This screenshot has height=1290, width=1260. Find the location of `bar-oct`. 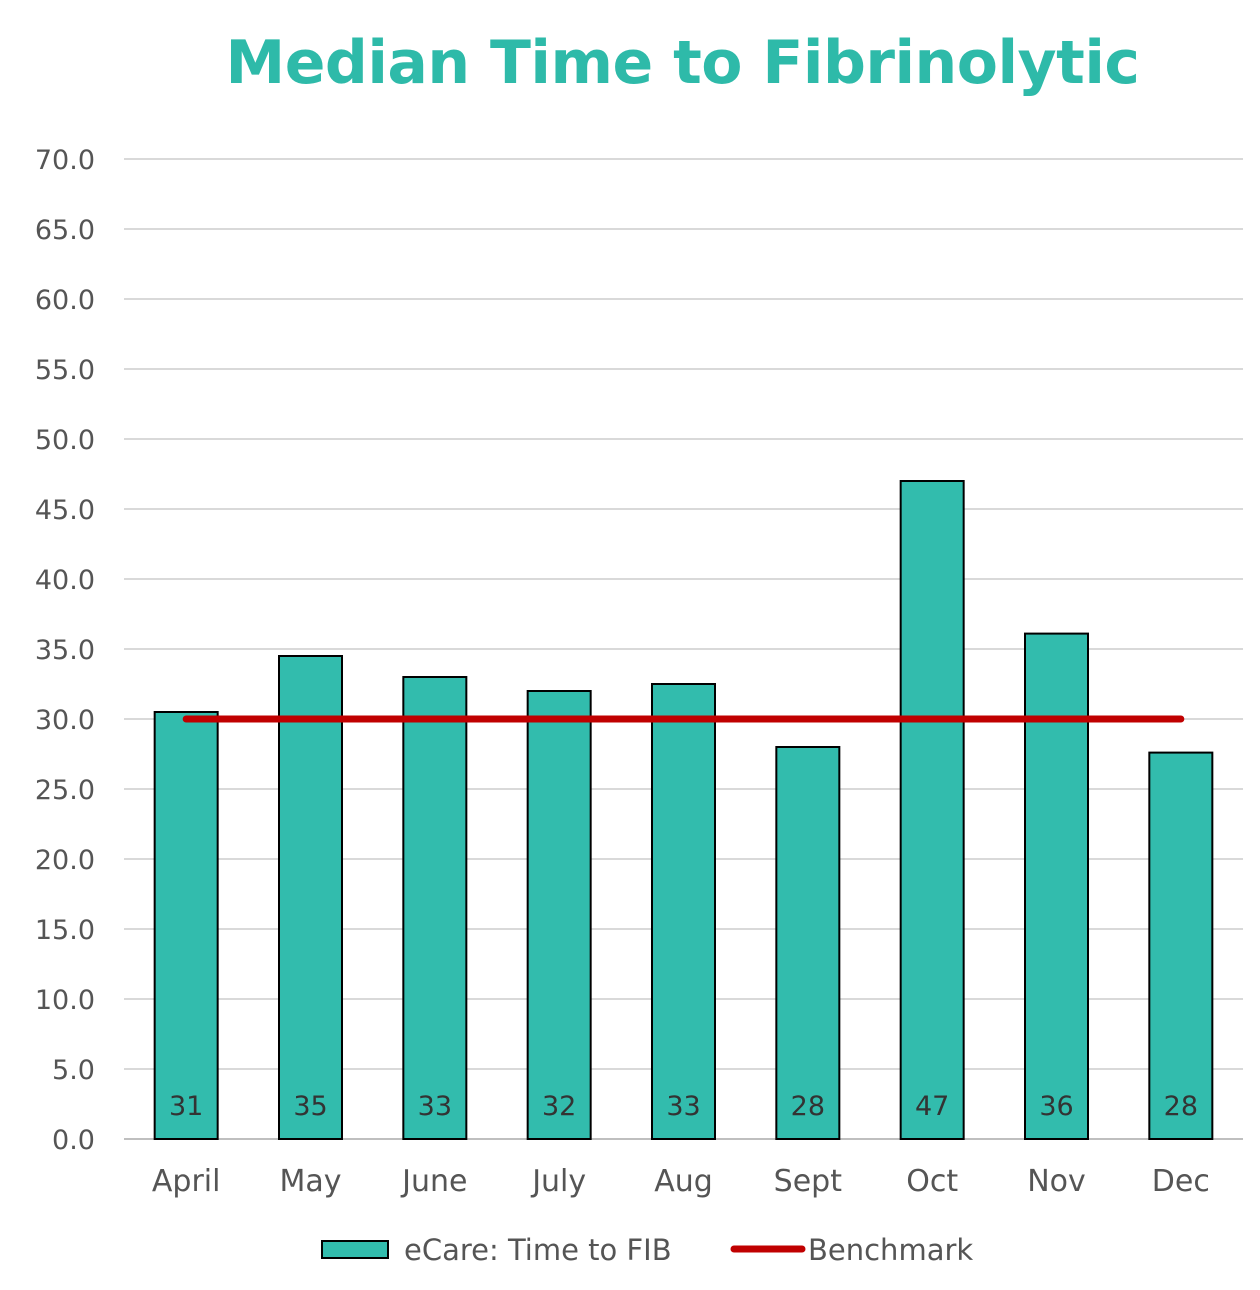

bar-oct is located at coordinates (932, 810).